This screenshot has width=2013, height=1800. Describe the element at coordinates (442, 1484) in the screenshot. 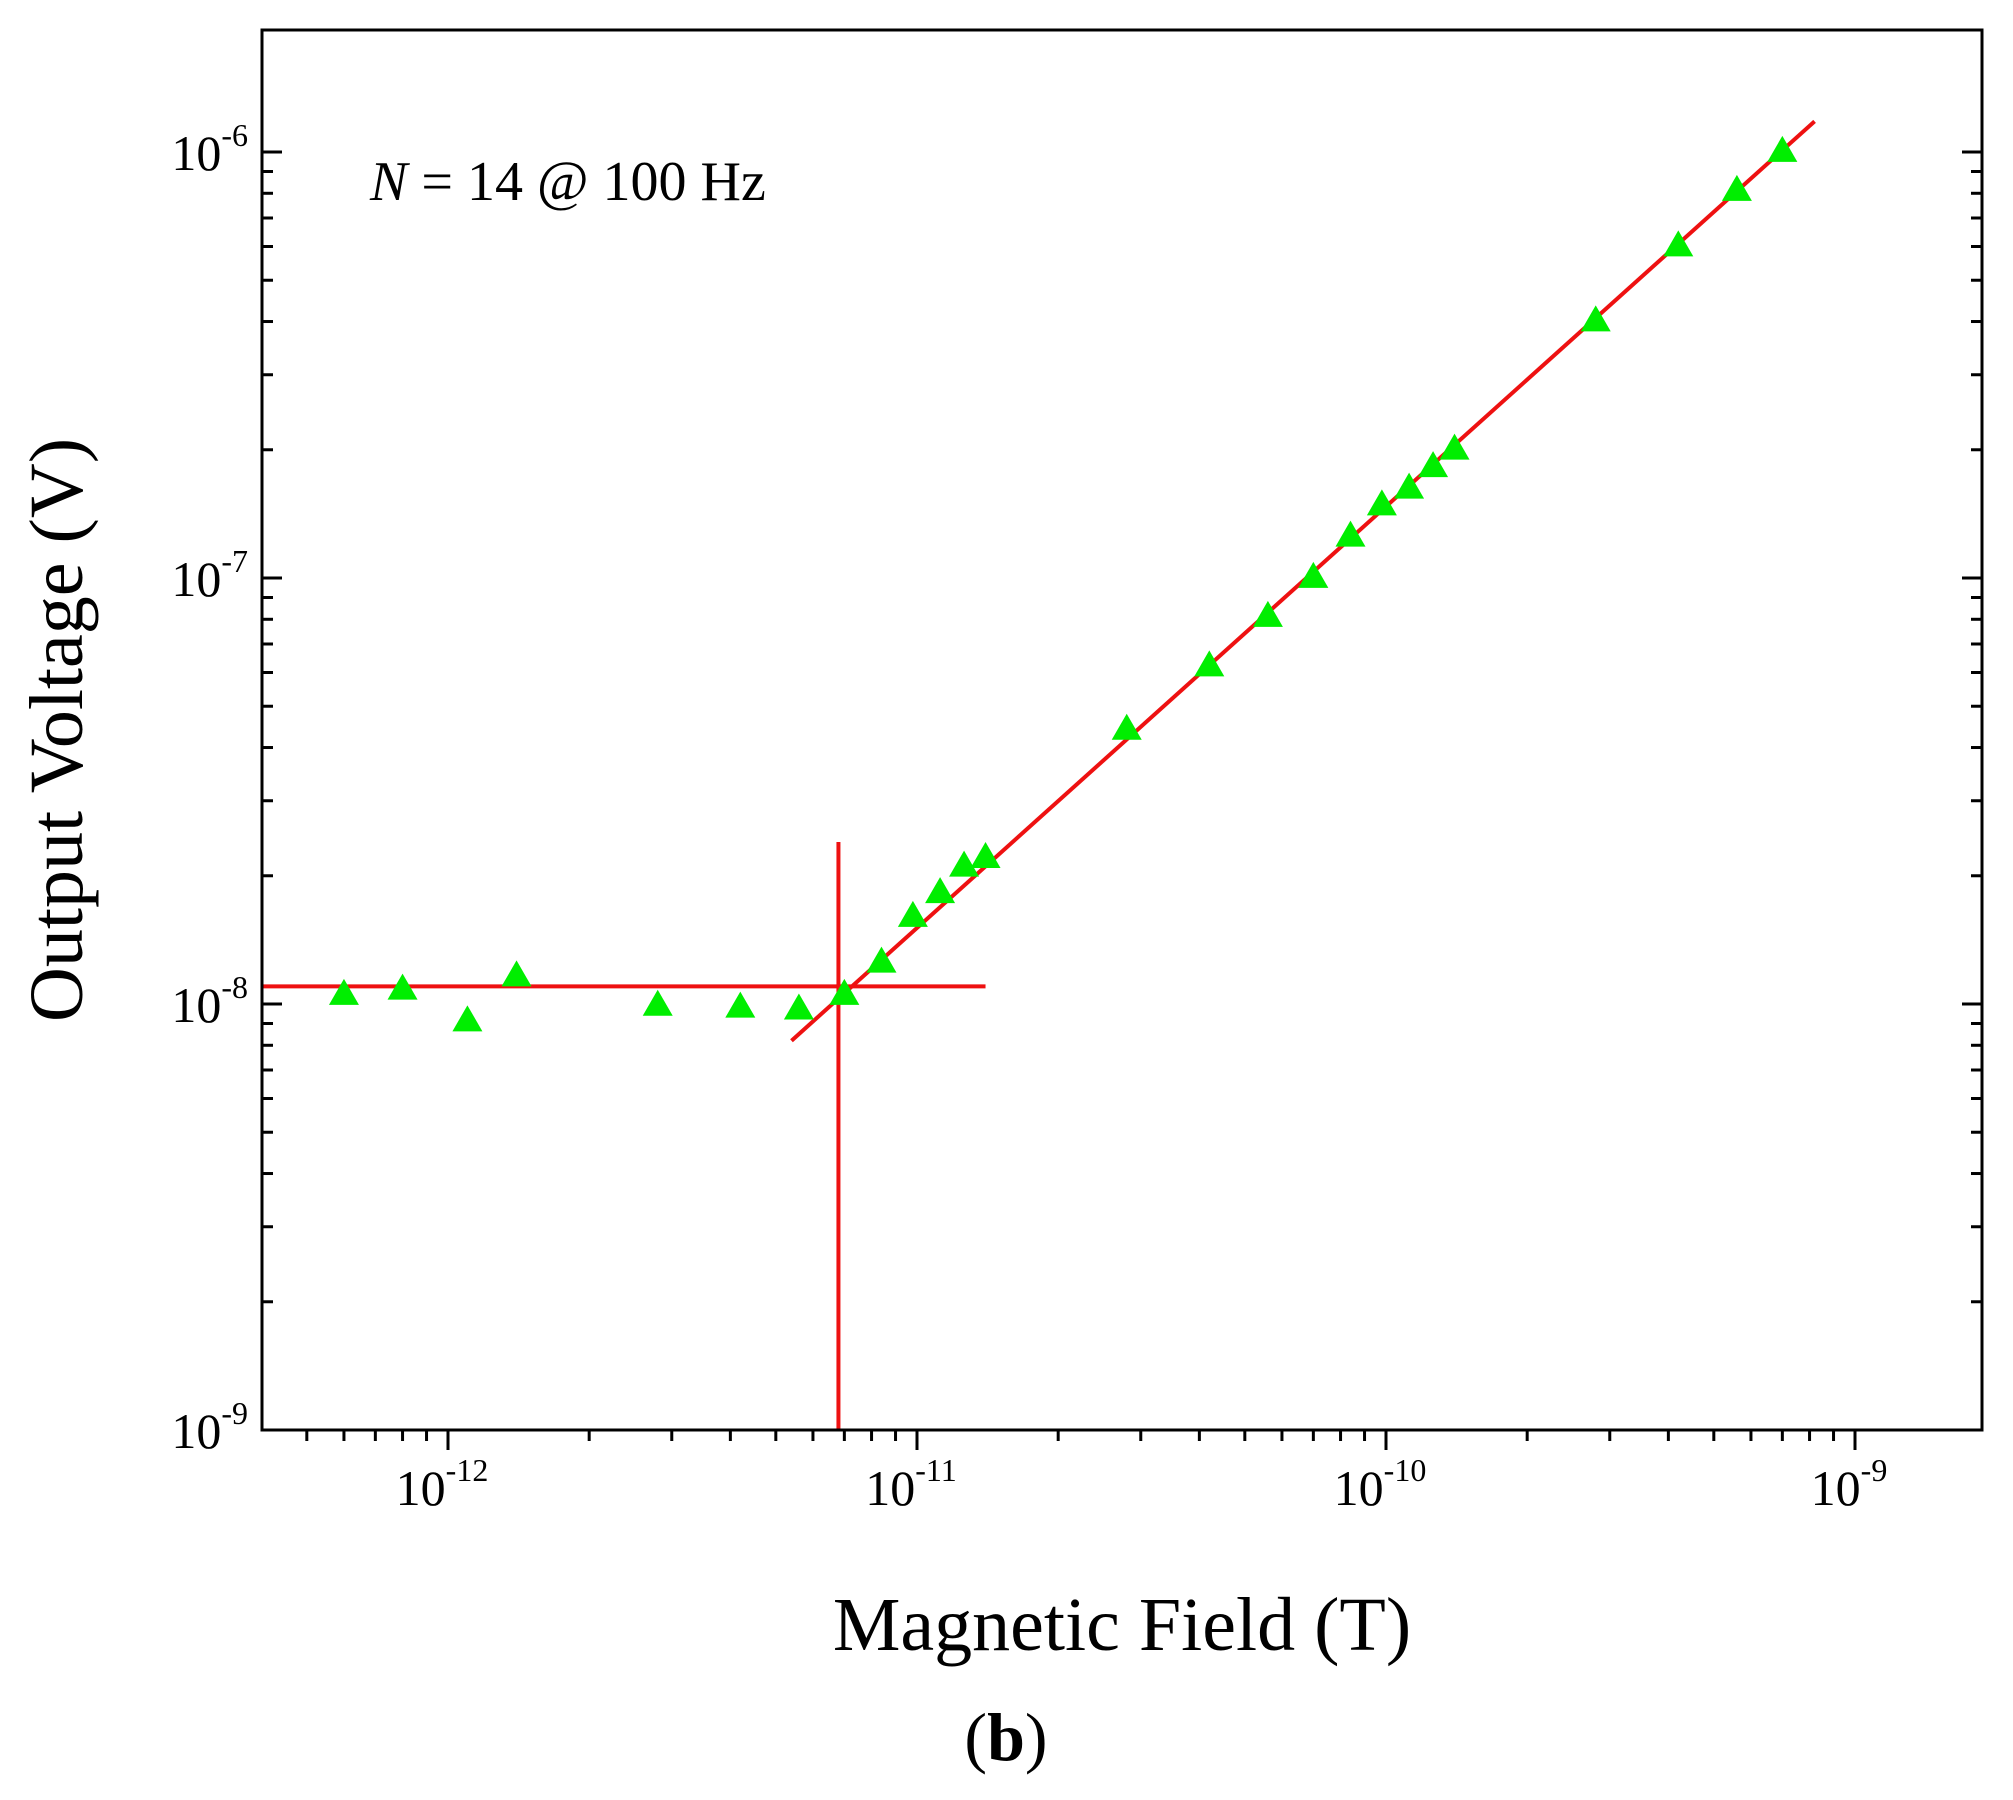

I see `x-tick-label: 10-12` at that location.